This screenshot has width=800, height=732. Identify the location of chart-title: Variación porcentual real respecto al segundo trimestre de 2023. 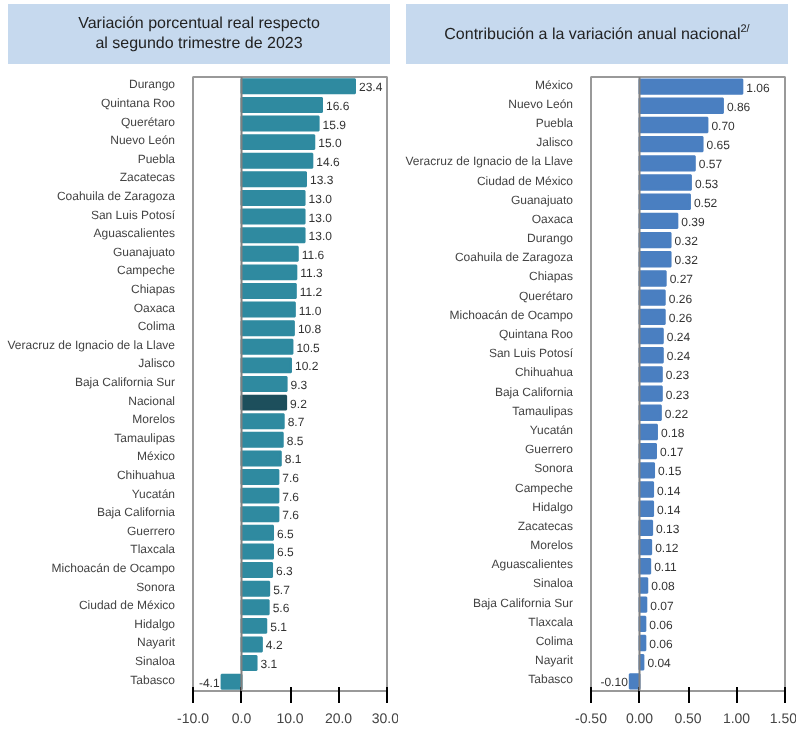
(199, 34).